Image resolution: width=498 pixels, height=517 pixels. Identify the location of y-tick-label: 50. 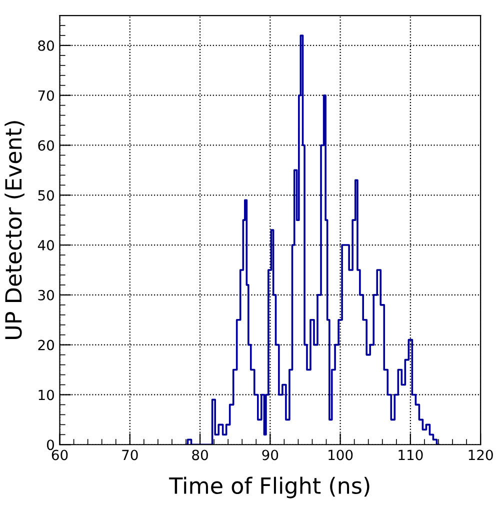
(46, 195).